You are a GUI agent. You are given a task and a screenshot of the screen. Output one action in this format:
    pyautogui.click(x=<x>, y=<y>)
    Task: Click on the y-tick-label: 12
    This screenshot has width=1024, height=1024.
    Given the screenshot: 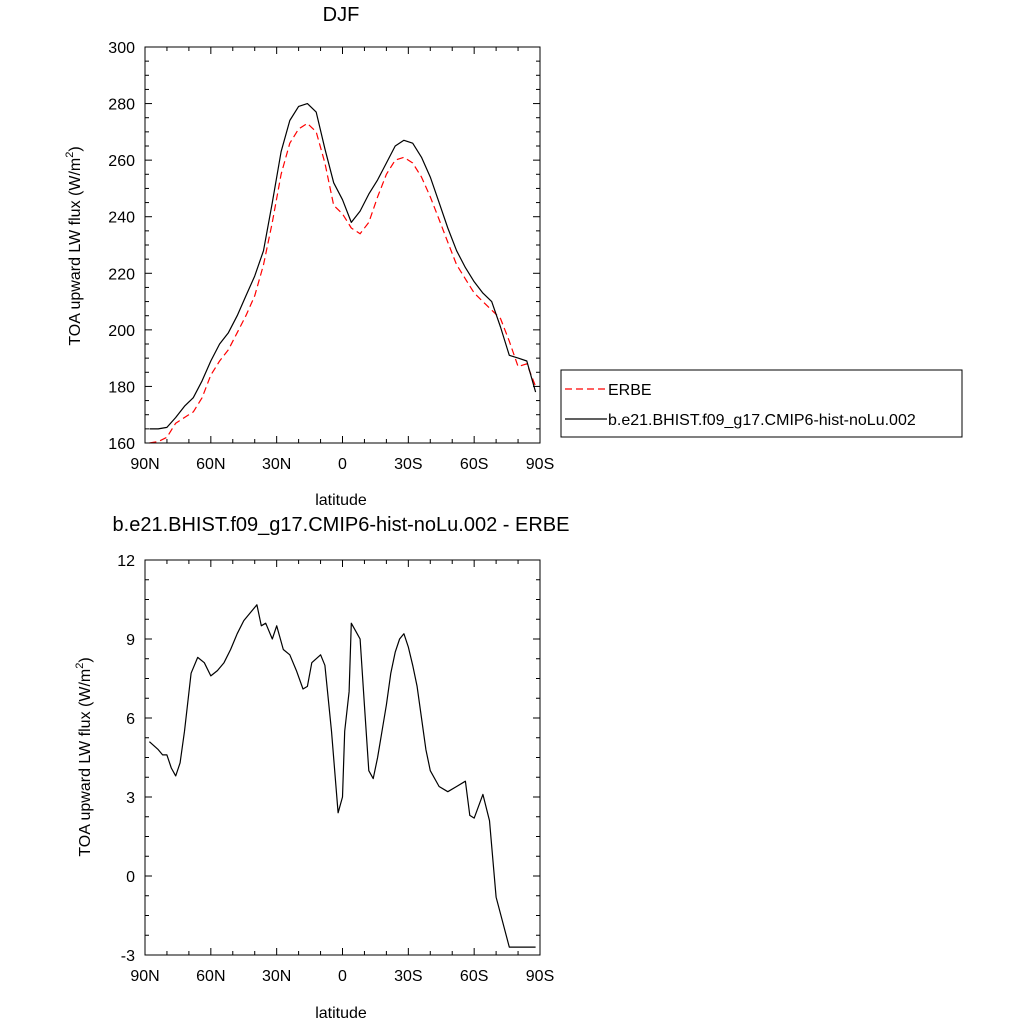 What is the action you would take?
    pyautogui.click(x=126, y=561)
    